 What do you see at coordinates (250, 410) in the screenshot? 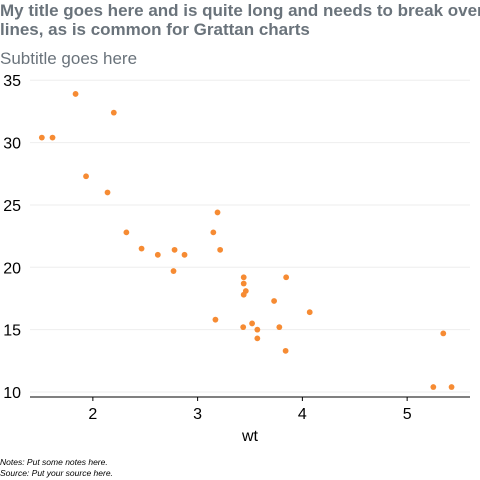
I see `x-axis-ticks: 2 3 4 5` at bounding box center [250, 410].